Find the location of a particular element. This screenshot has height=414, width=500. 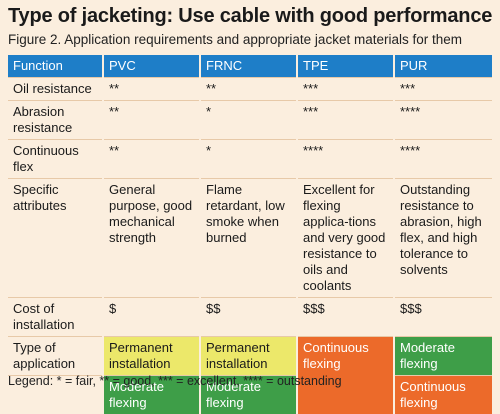

cell-frnc: Flame retardant, low smoke when burned is located at coordinates (248, 238).